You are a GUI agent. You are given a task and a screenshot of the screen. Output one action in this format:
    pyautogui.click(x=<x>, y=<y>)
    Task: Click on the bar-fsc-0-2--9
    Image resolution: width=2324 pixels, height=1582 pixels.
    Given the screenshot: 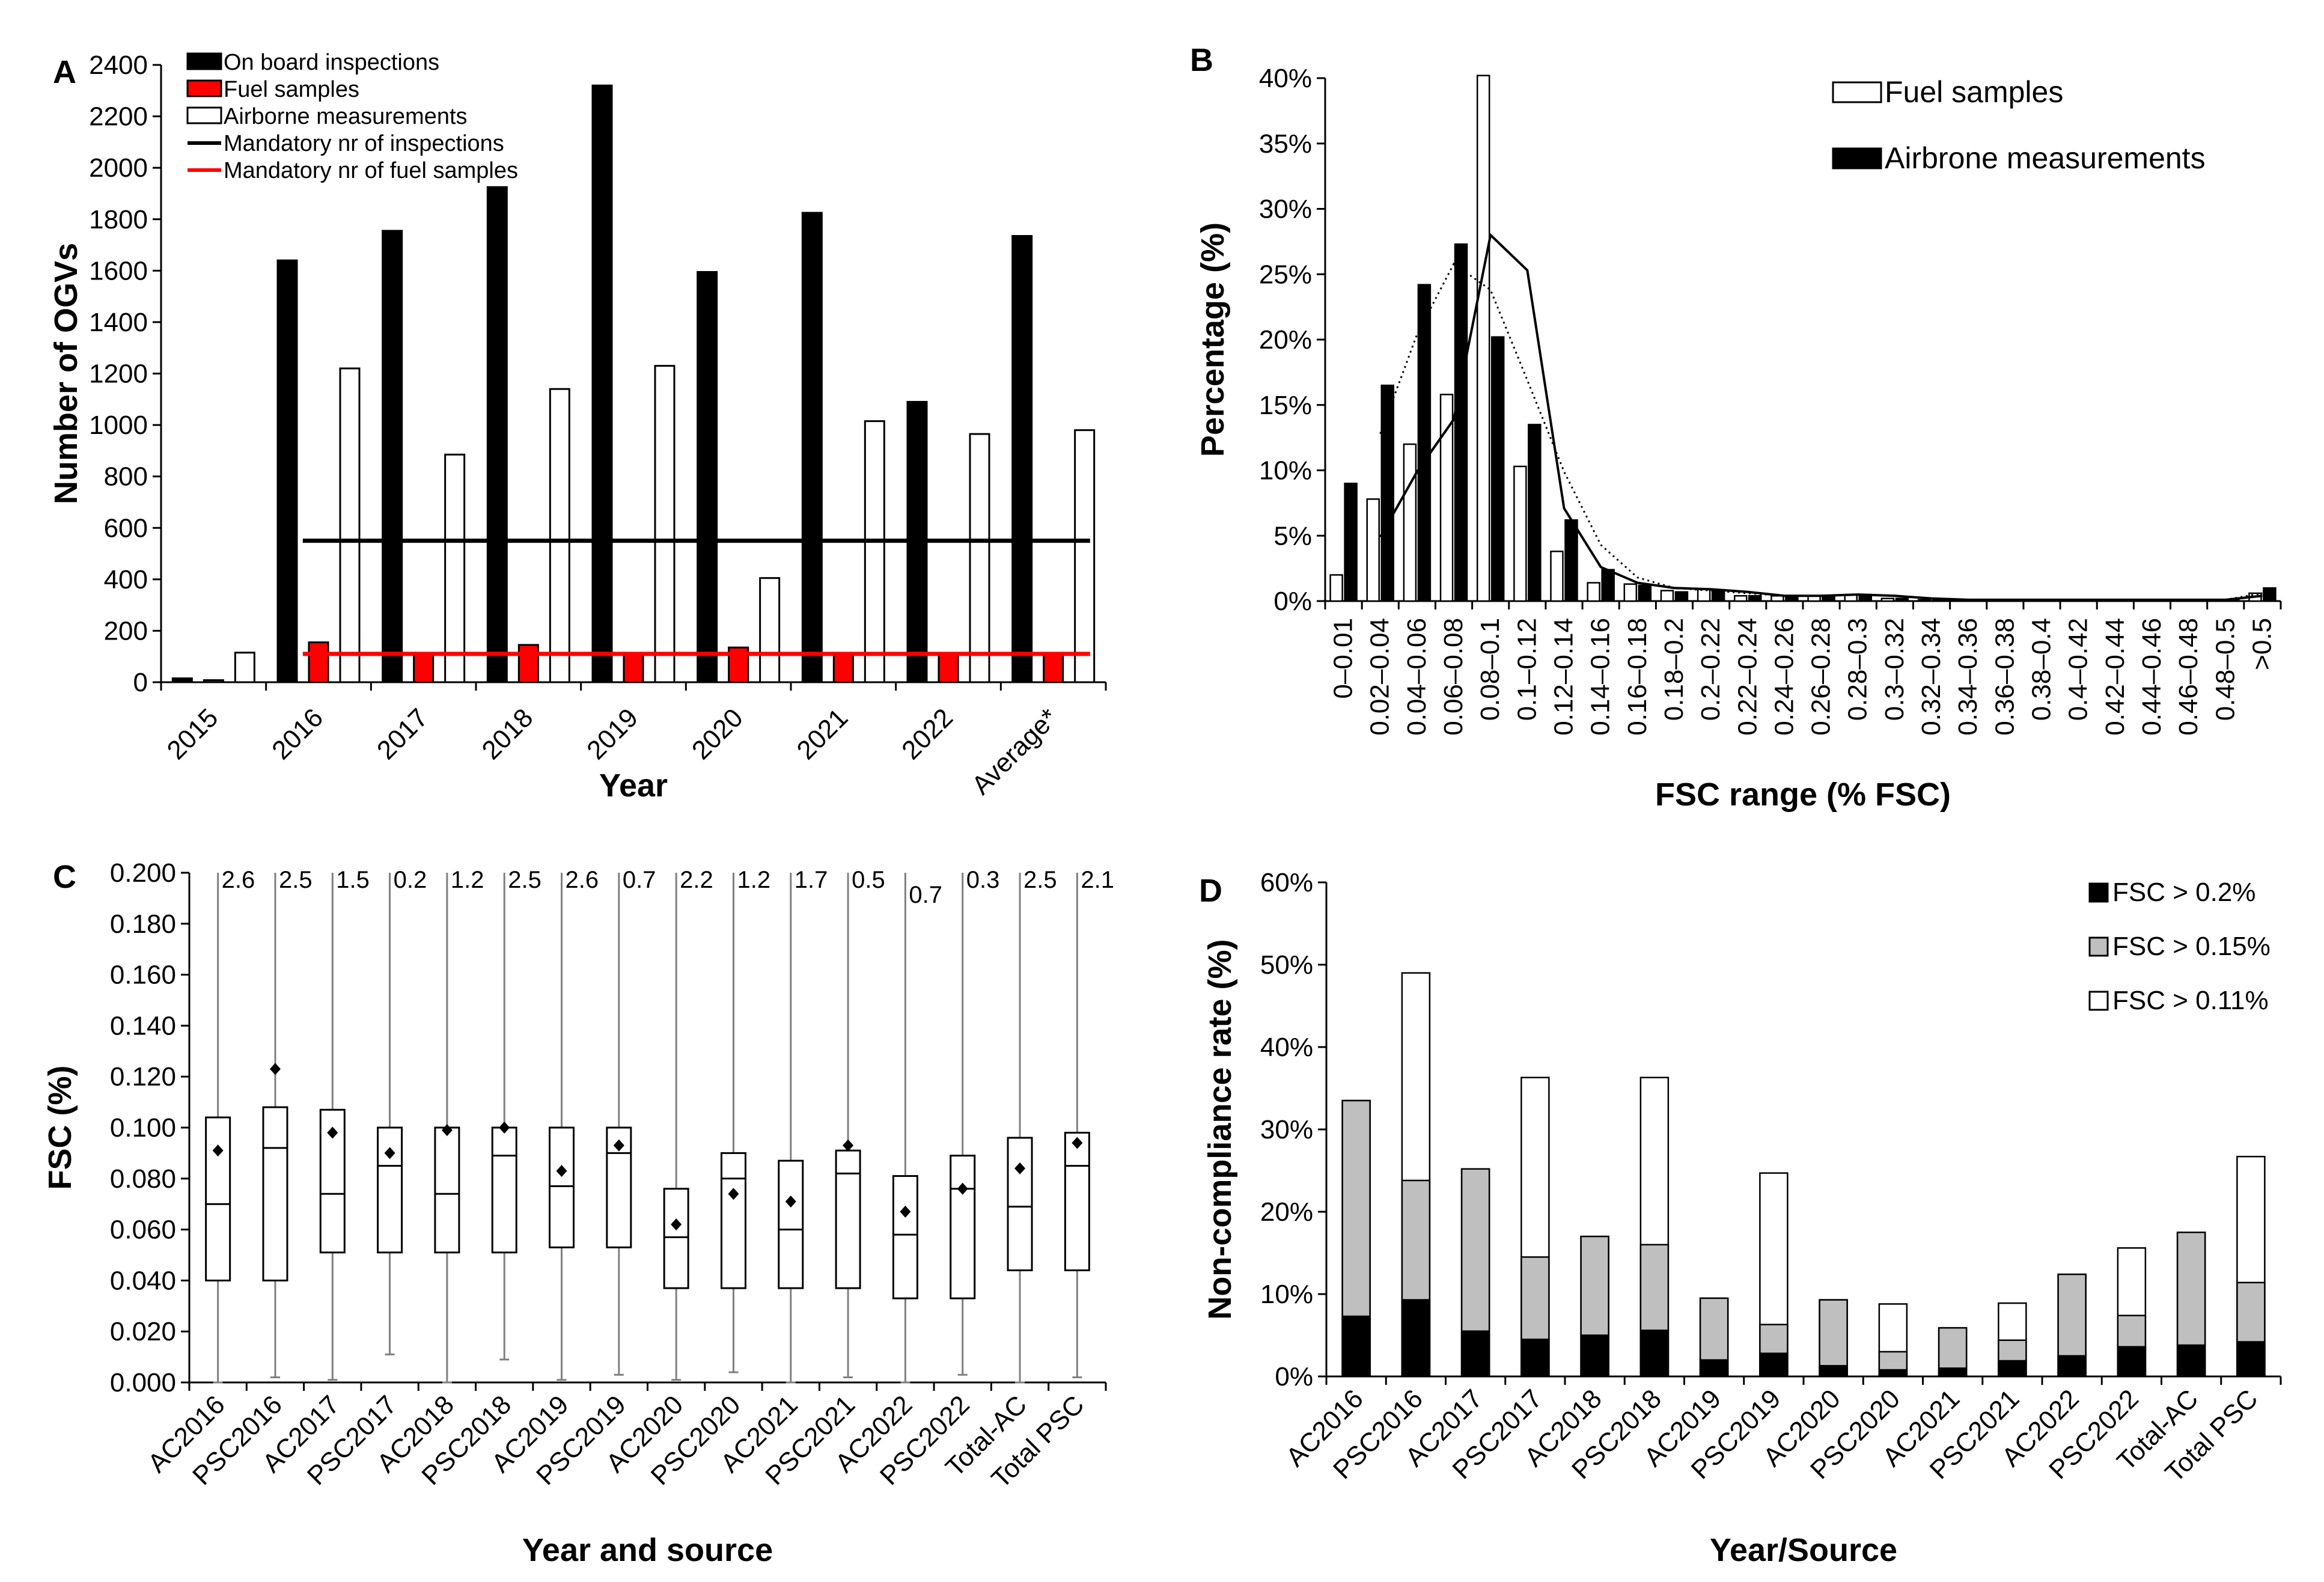 What is the action you would take?
    pyautogui.click(x=1893, y=1373)
    